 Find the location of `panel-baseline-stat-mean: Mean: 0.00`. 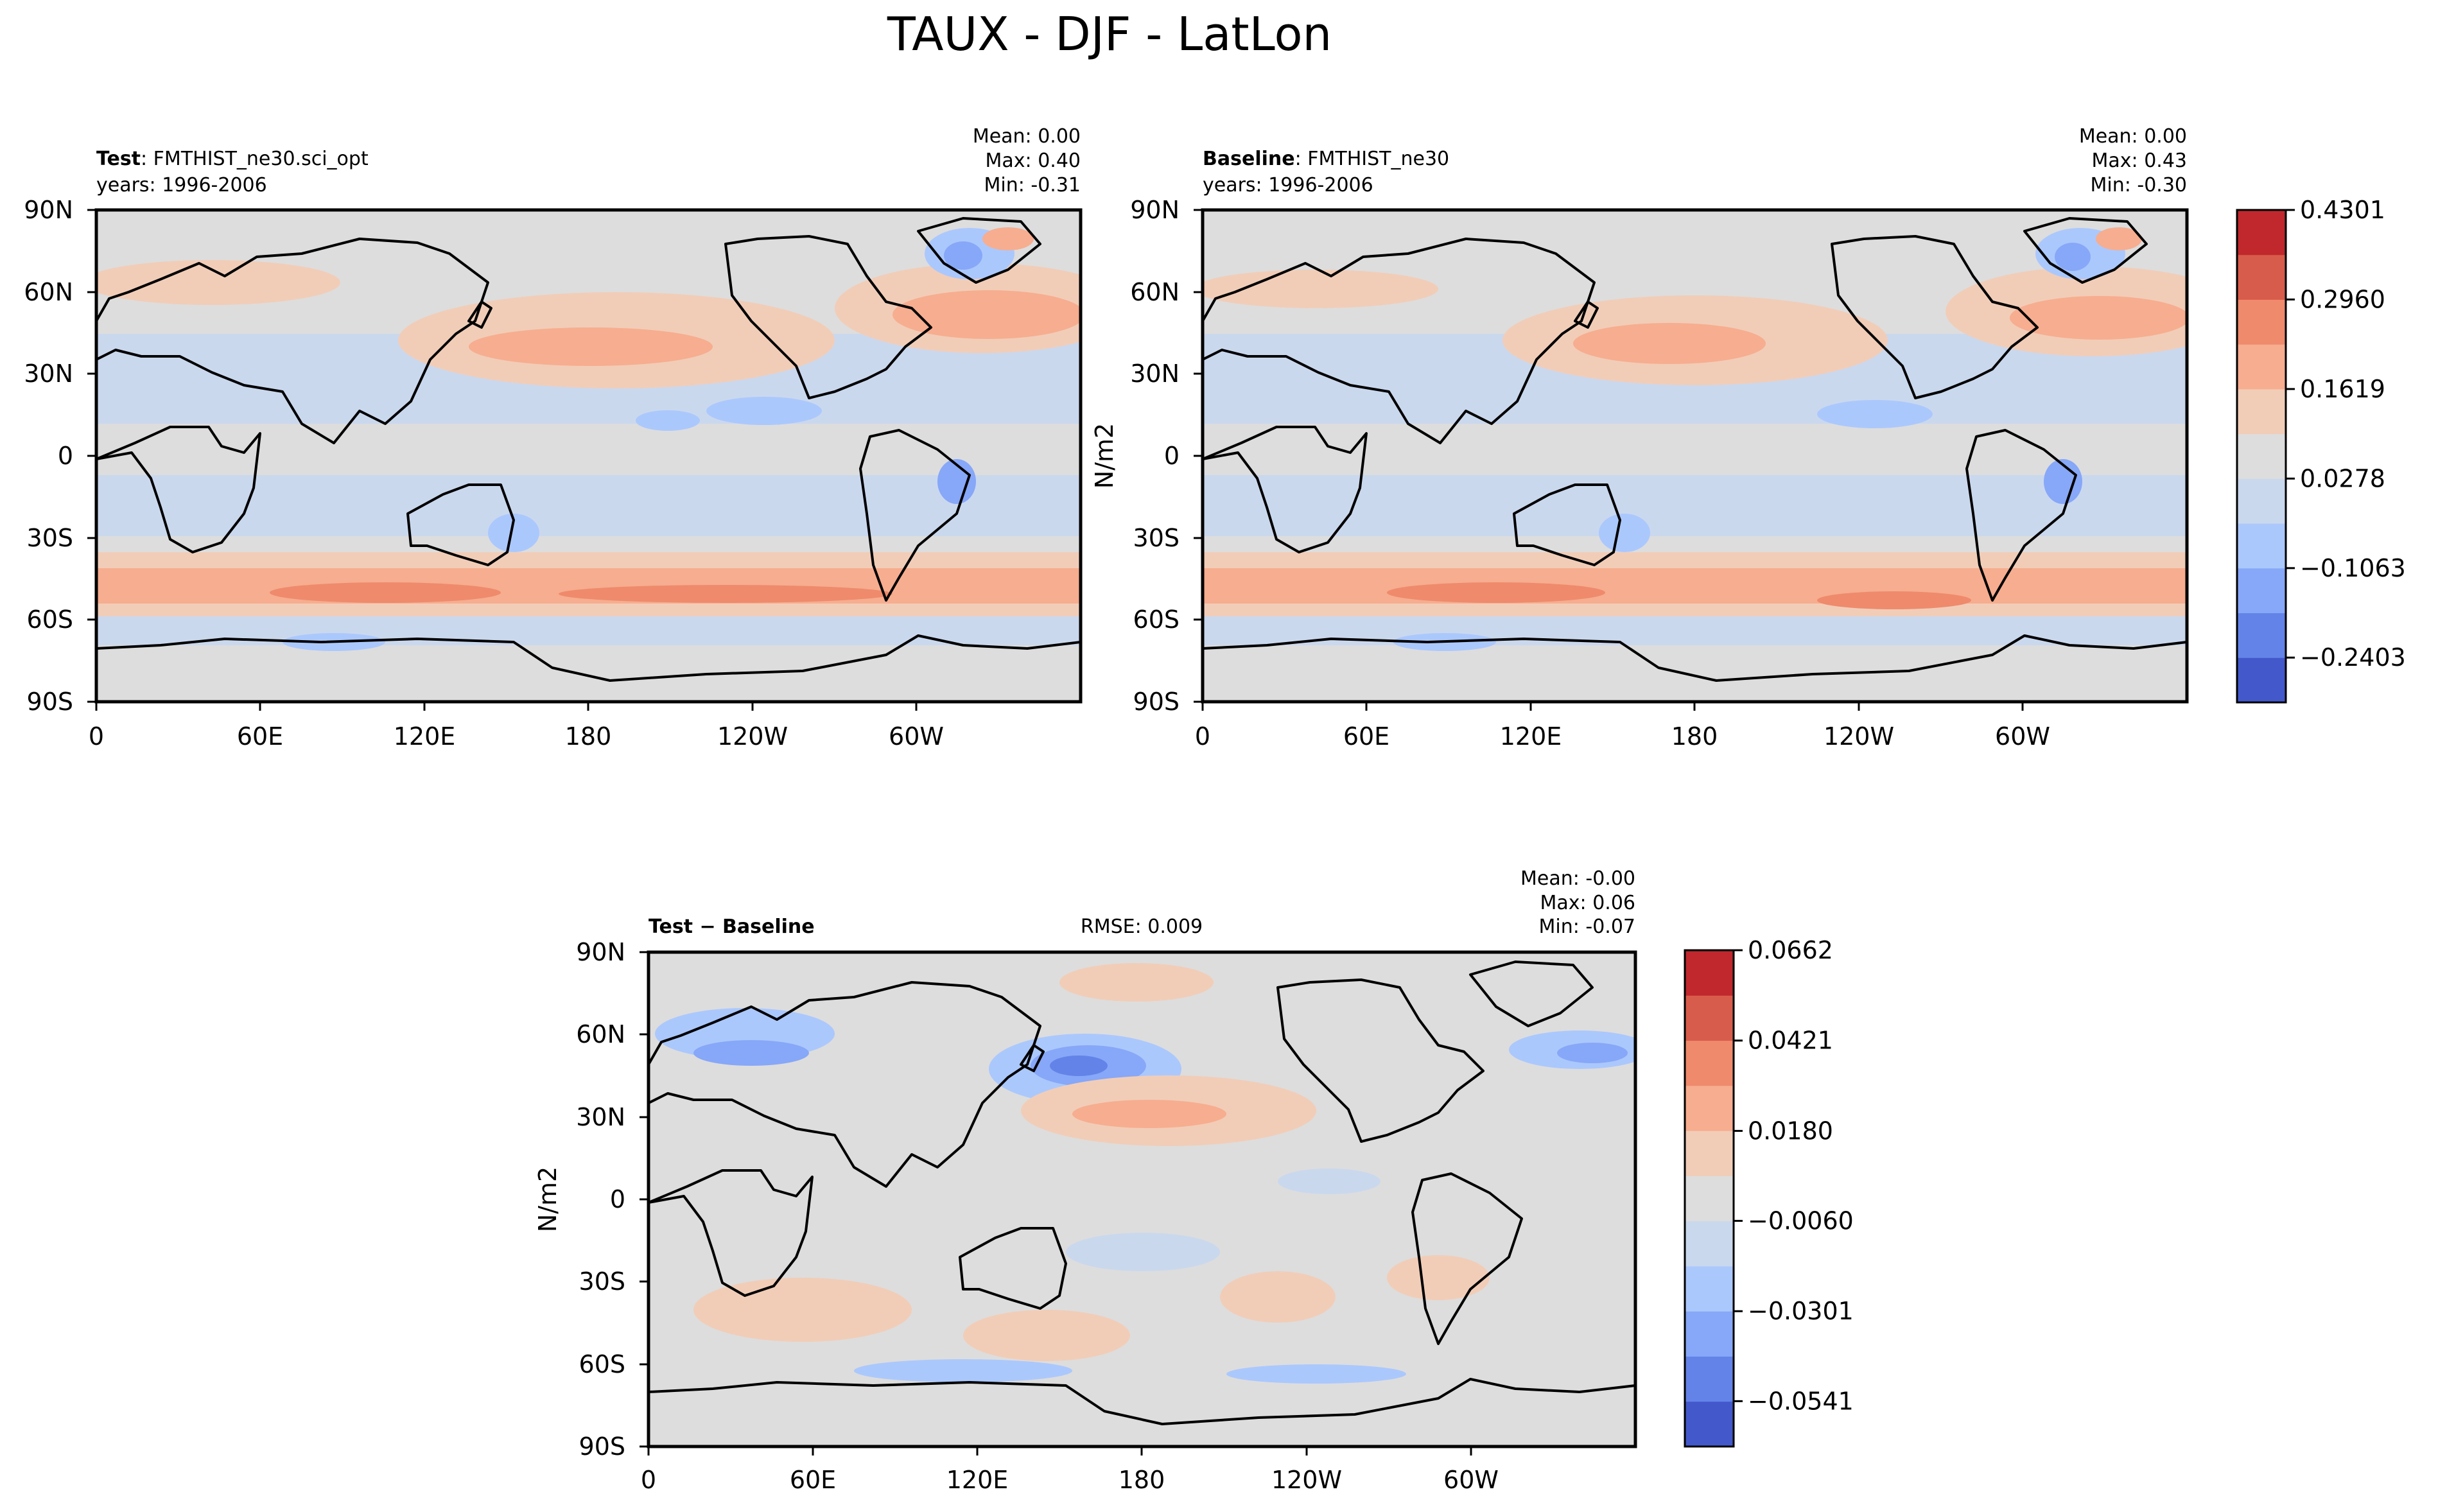

panel-baseline-stat-mean: Mean: 0.00 is located at coordinates (2133, 136).